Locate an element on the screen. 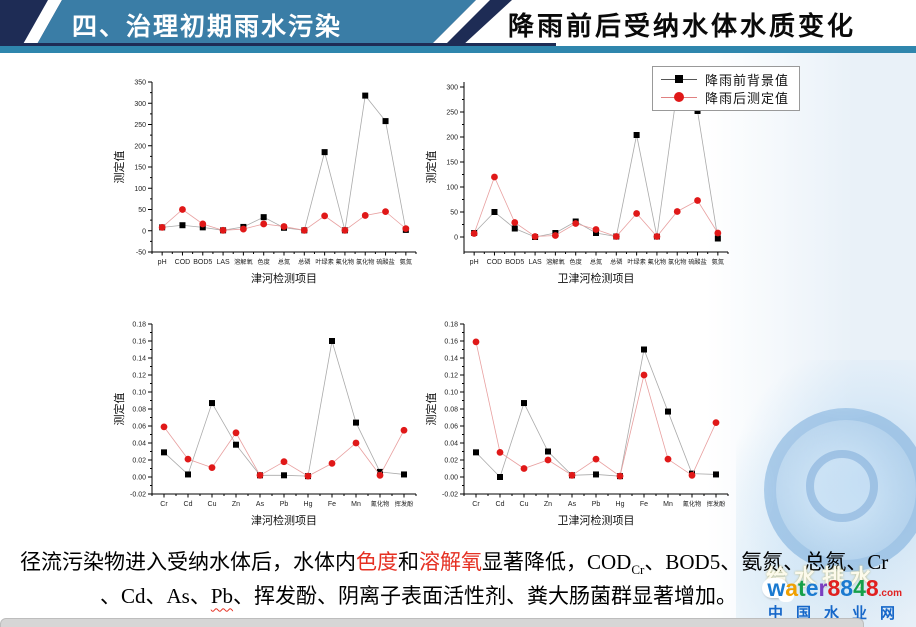 Image resolution: width=916 pixels, height=627 pixels. svg-text: 50 is located at coordinates (142, 210).